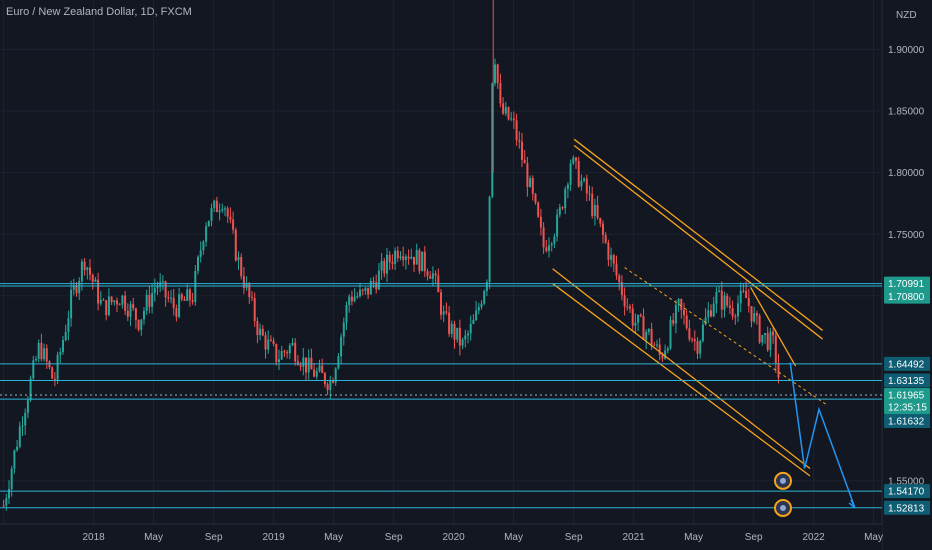 The height and width of the screenshot is (550, 932). Describe the element at coordinates (99, 12) in the screenshot. I see `chart-title: Euro / New Zealand Dollar, 1D, FXCM` at that location.